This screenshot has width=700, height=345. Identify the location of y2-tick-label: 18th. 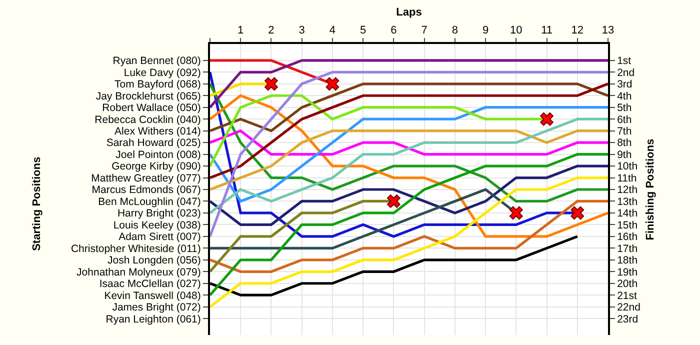
(627, 260).